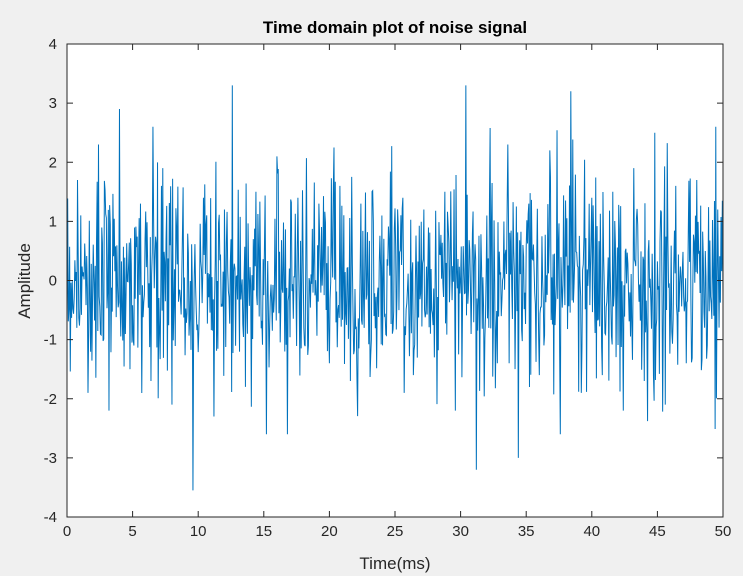  I want to click on x-tick-label: 20, so click(329, 531).